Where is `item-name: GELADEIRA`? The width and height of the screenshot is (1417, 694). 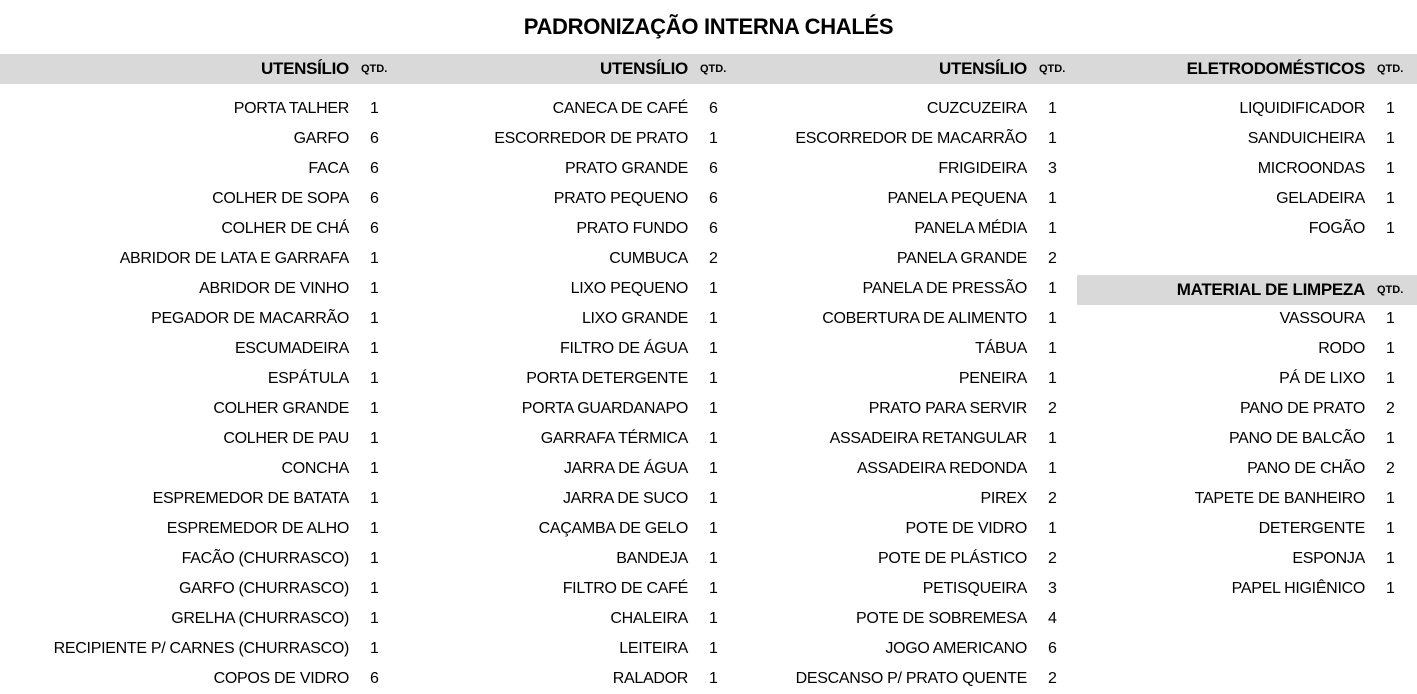 item-name: GELADEIRA is located at coordinates (1320, 198).